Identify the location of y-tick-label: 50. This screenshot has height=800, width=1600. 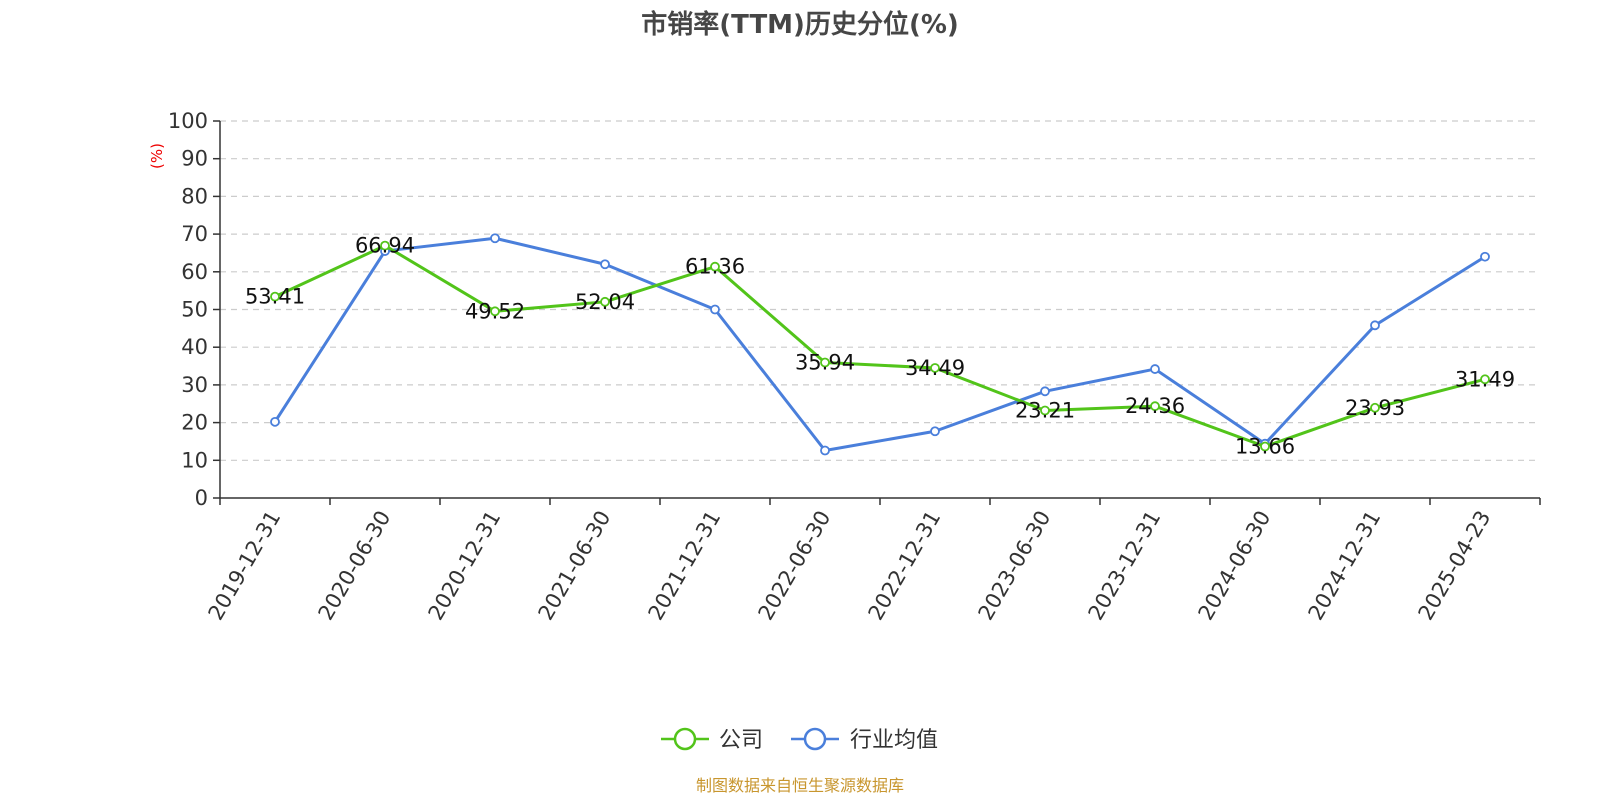
(194, 310).